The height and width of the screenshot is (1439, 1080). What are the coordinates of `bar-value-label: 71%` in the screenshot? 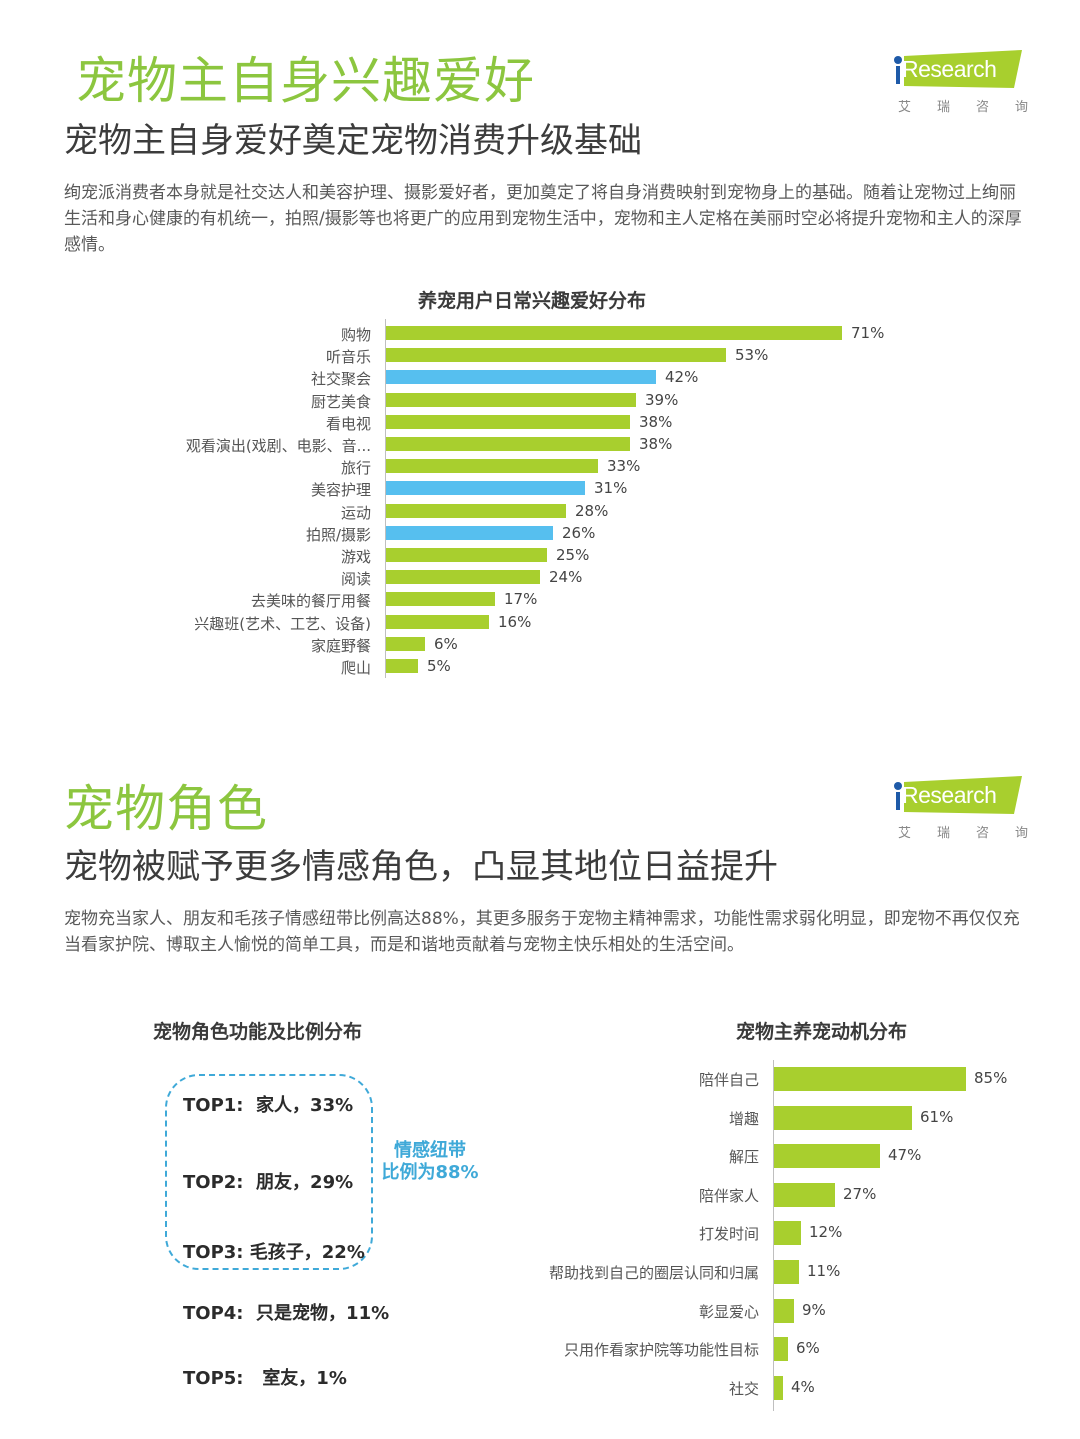 It's located at (868, 333).